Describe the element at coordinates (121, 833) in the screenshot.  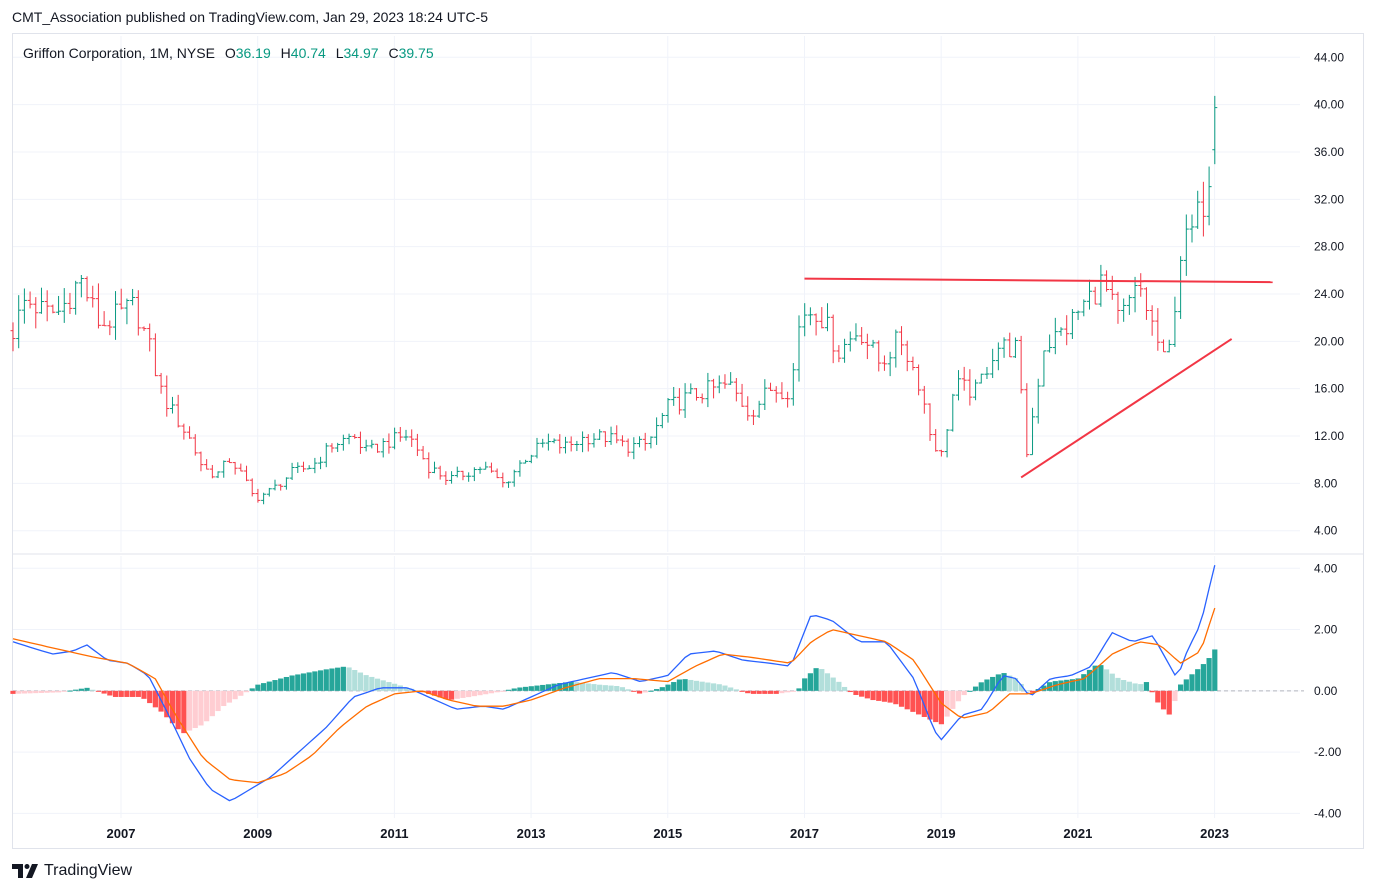
I see `time-axis-tick: 2007` at that location.